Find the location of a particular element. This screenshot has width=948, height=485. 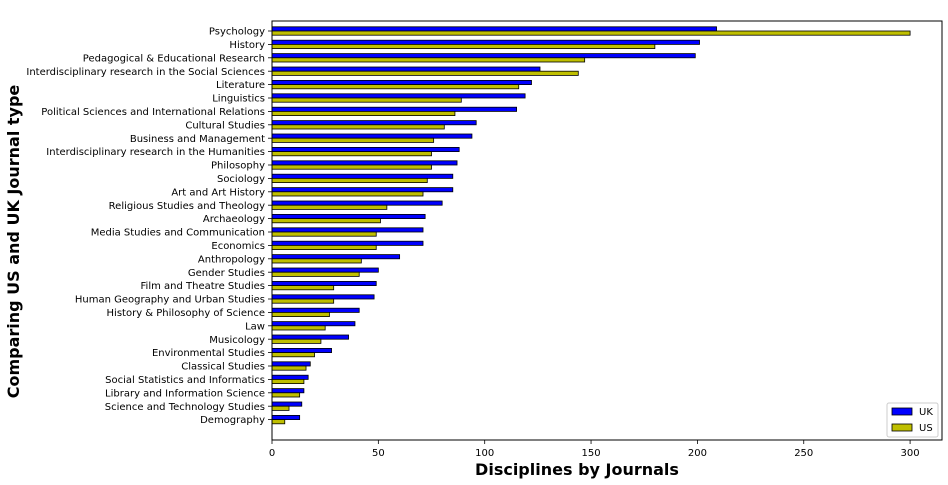

y-axis-title: Comparing US and UK Journal type is located at coordinates (13, 242).